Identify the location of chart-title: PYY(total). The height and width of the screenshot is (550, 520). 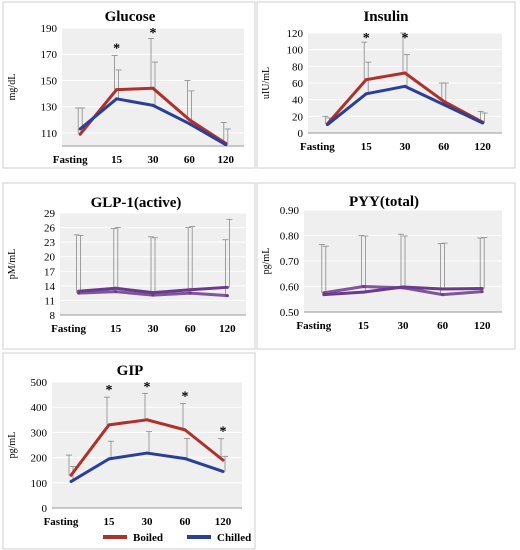
(384, 202).